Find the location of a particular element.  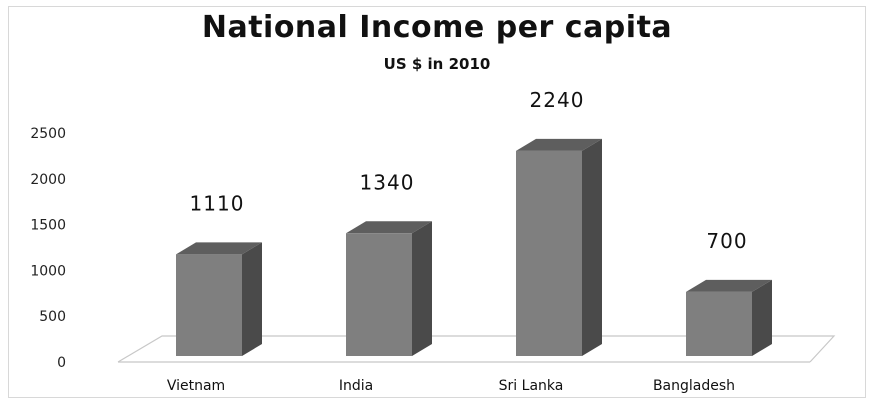

y-tick-label: 2000 is located at coordinates (48, 180).